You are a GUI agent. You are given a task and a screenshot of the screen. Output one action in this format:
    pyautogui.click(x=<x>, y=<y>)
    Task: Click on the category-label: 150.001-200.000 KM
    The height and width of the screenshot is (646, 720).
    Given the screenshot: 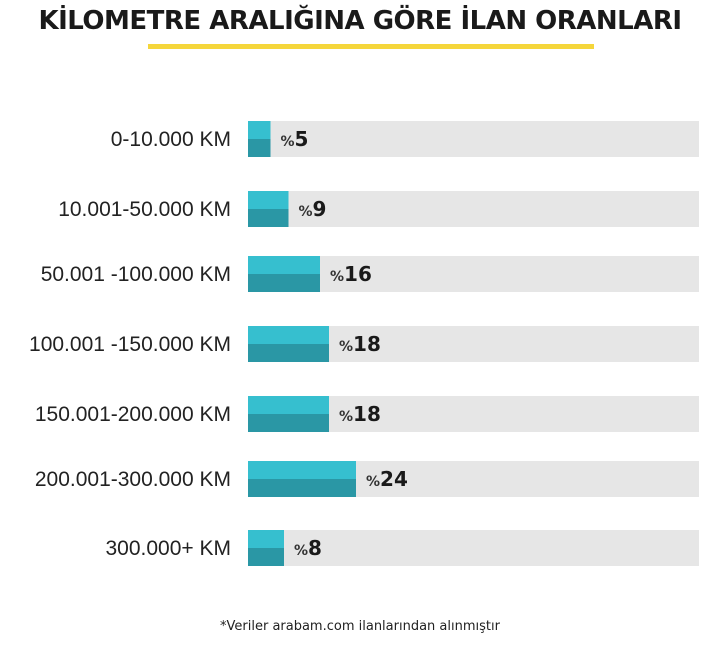 What is the action you would take?
    pyautogui.click(x=133, y=414)
    